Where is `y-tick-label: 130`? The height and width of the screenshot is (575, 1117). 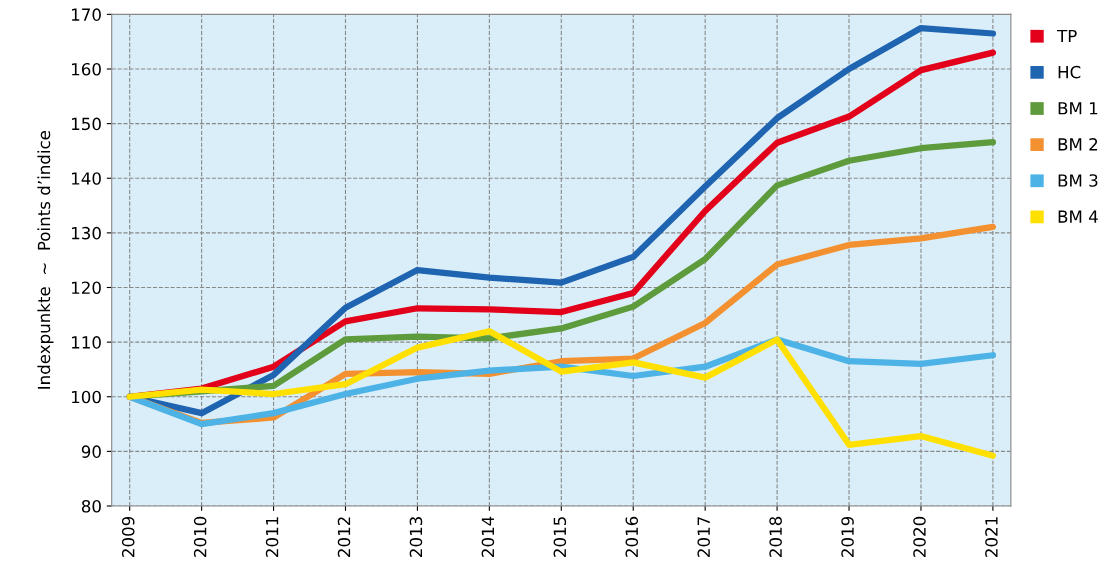 y-tick-label: 130 is located at coordinates (86, 233).